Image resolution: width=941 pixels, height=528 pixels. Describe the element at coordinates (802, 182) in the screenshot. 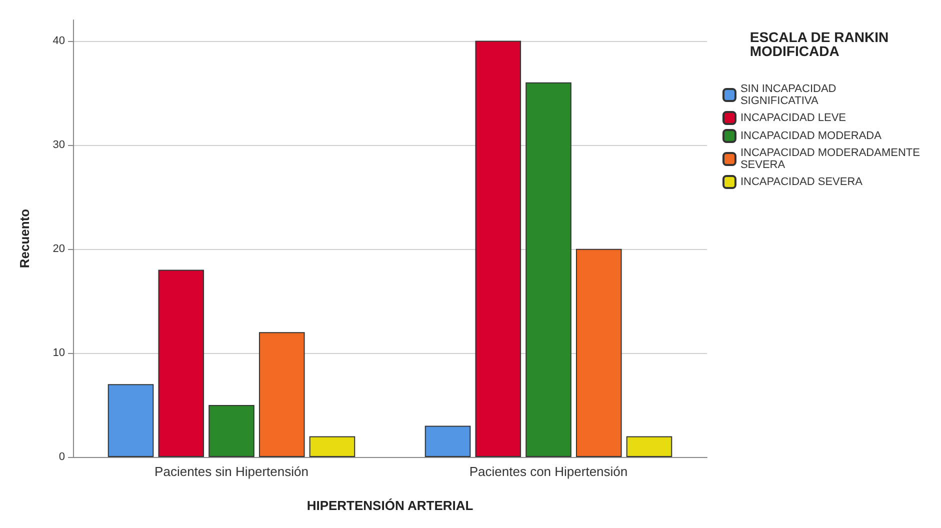

I see `legend-label: INCAPACIDAD SEVERA` at that location.